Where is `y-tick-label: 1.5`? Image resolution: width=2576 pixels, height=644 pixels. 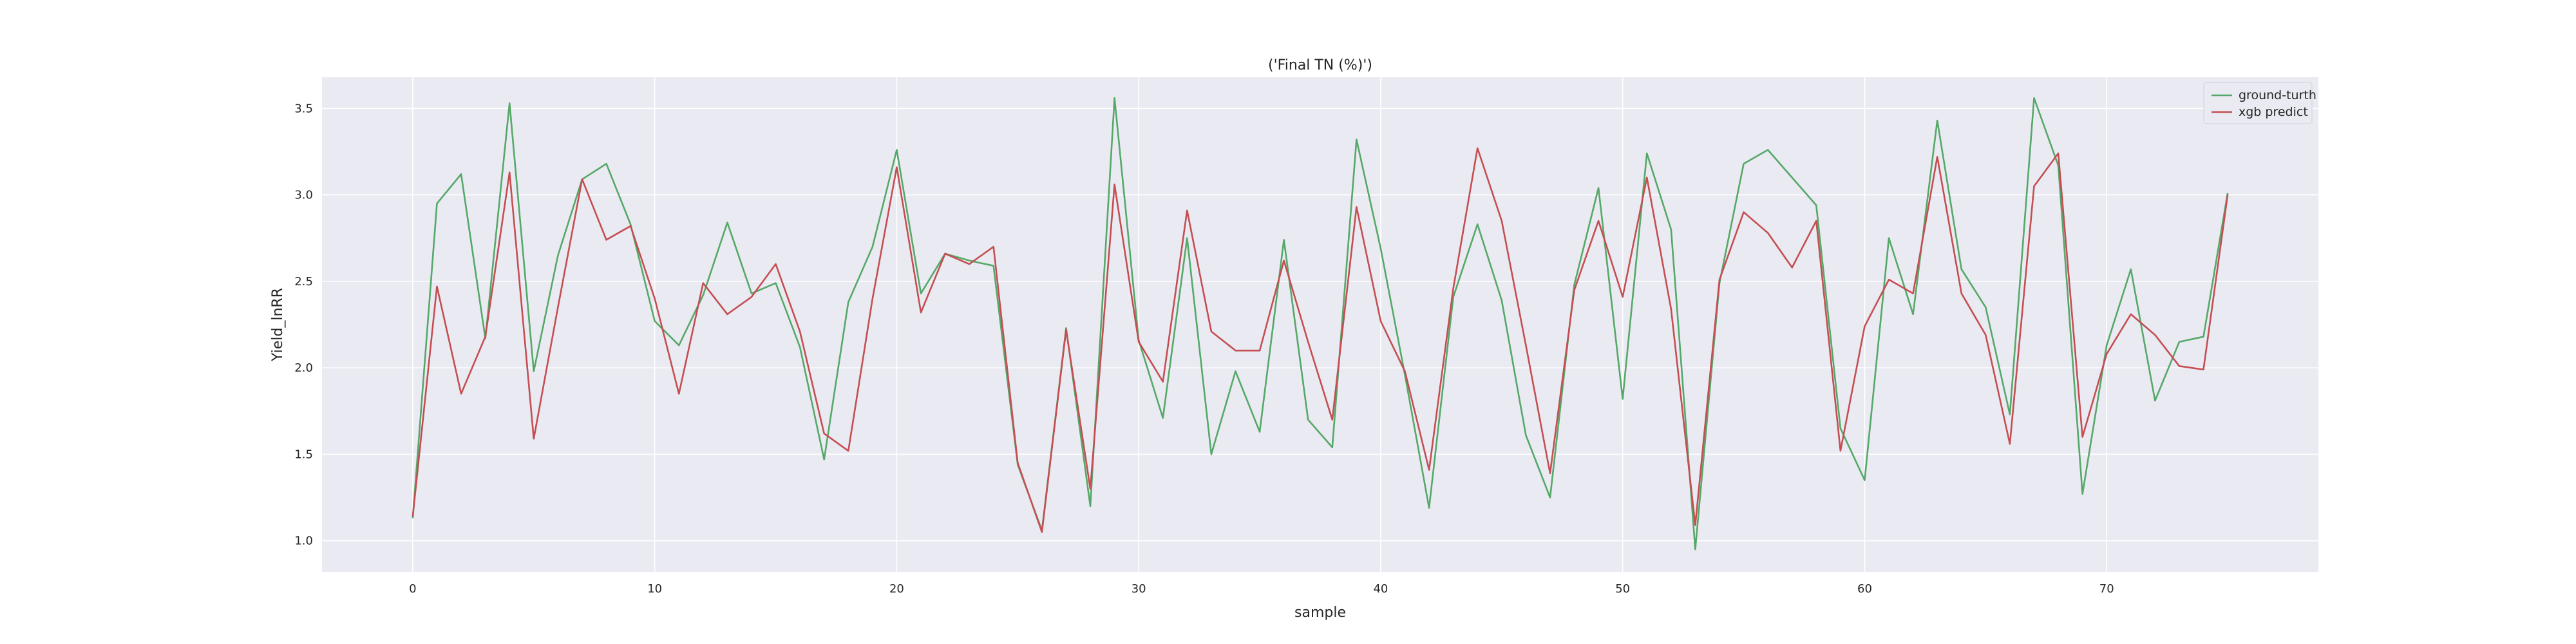 y-tick-label: 1.5 is located at coordinates (303, 454).